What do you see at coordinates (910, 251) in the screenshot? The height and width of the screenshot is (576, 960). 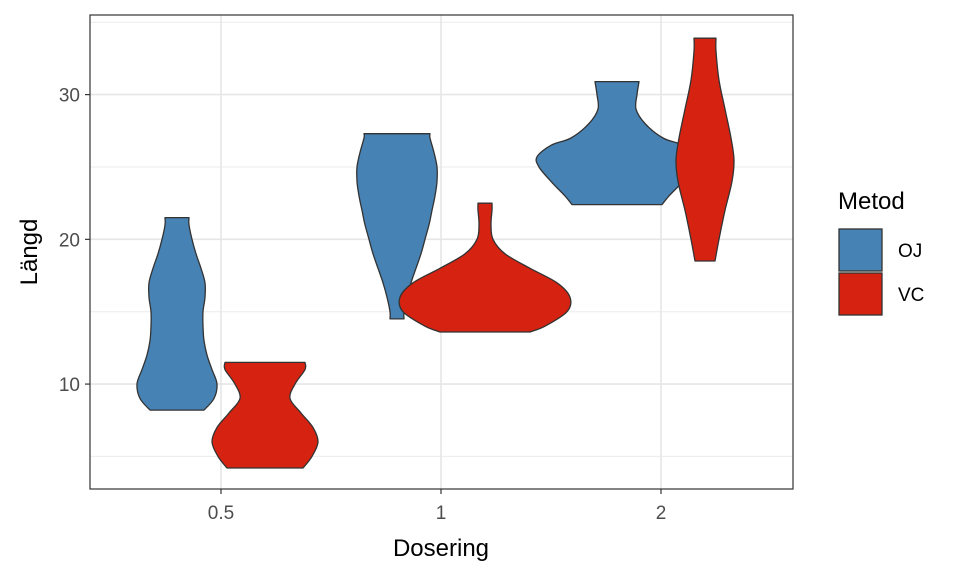 I see `legend-label-oj: OJ` at bounding box center [910, 251].